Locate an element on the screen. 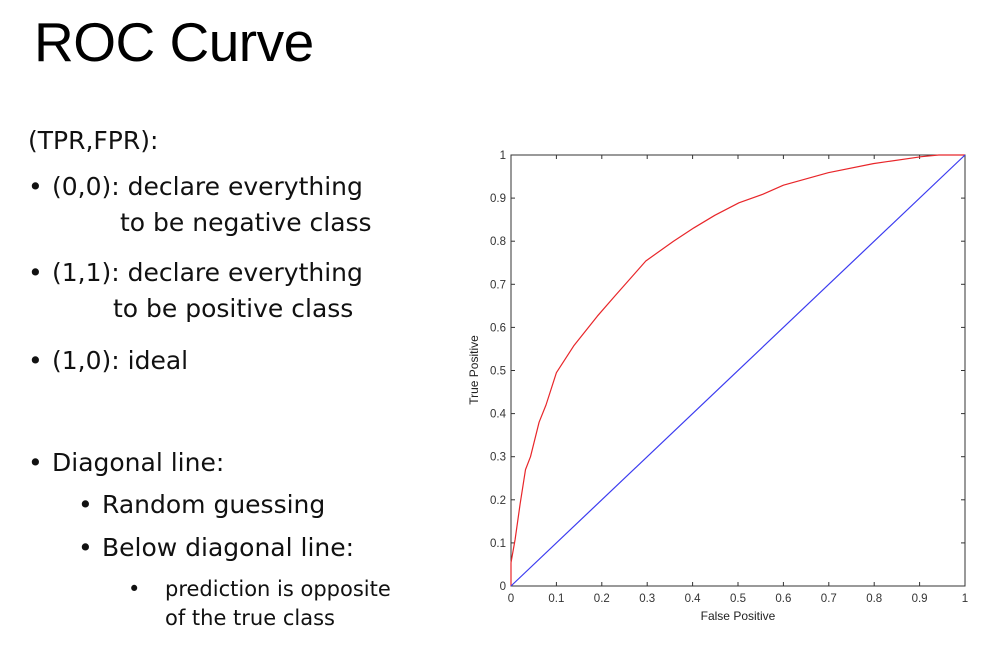  diagonal-sub-1: Below diagonal line: is located at coordinates (228, 547).